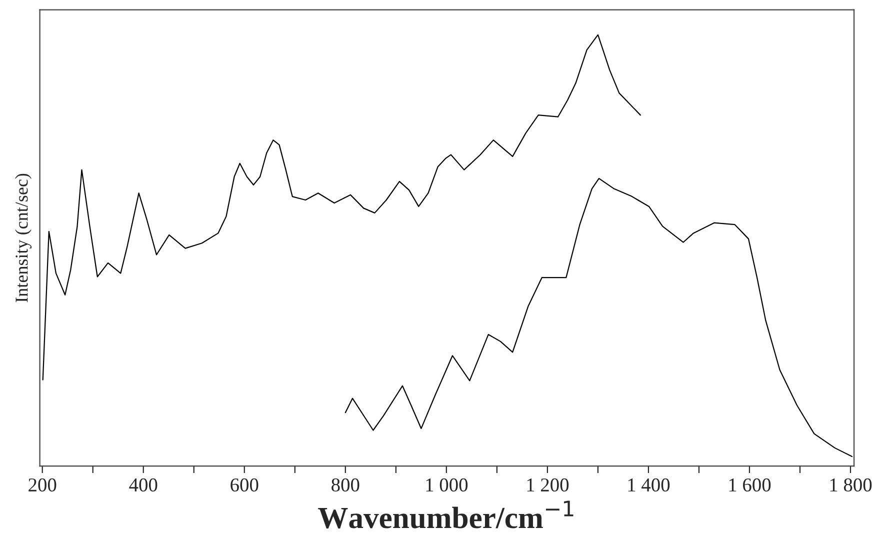 This screenshot has height=547, width=885. I want to click on x-tick-label: 200, so click(42, 485).